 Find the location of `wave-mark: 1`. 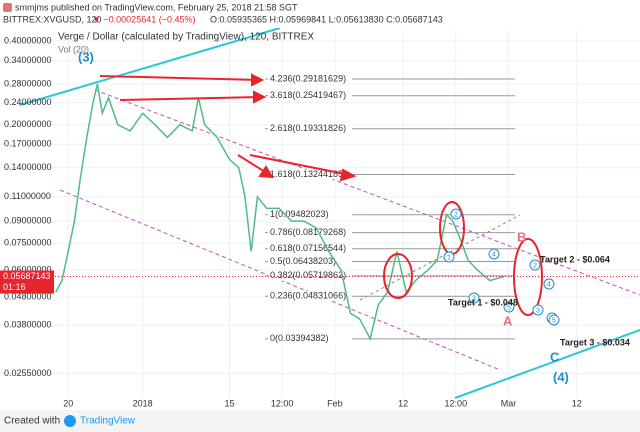

wave-mark: 1 is located at coordinates (449, 257).